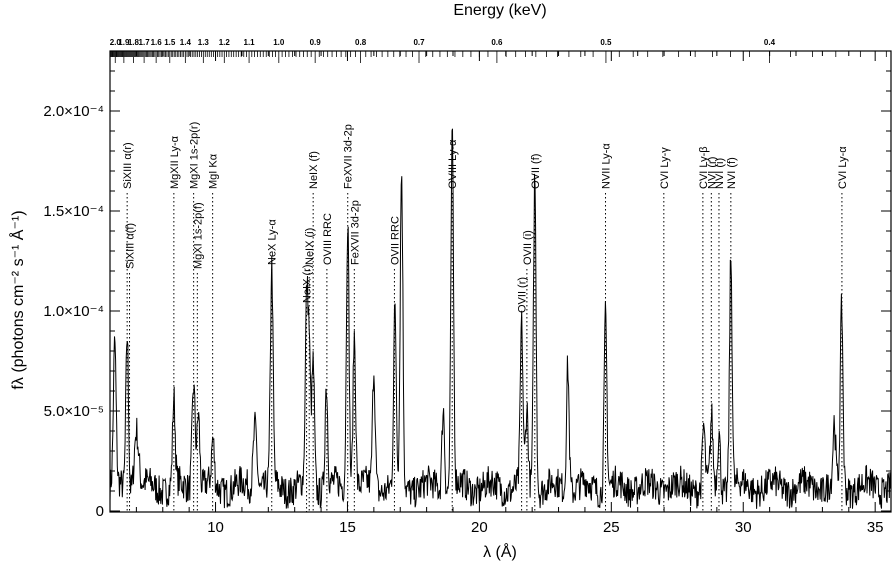 The height and width of the screenshot is (568, 893). Describe the element at coordinates (157, 42) in the screenshot. I see `energy-tick-label: 1.6` at that location.